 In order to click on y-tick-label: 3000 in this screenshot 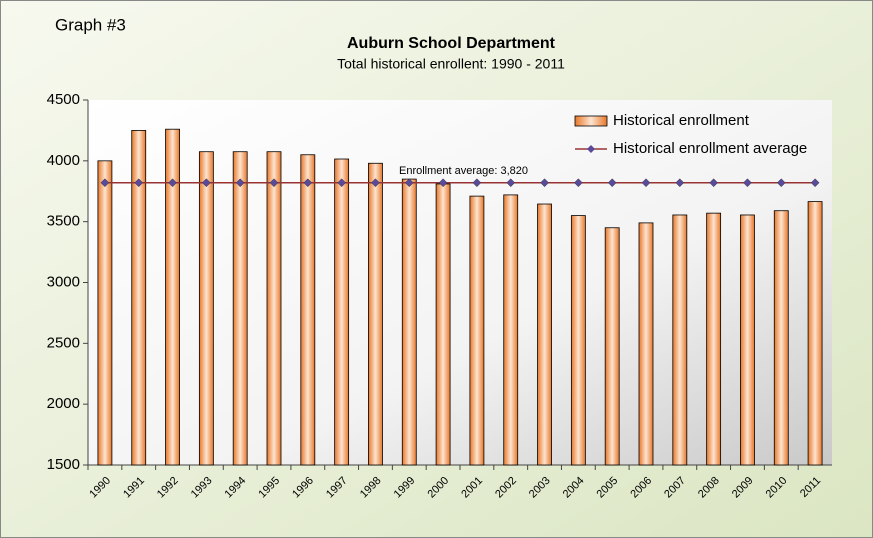, I will do `click(63, 281)`.